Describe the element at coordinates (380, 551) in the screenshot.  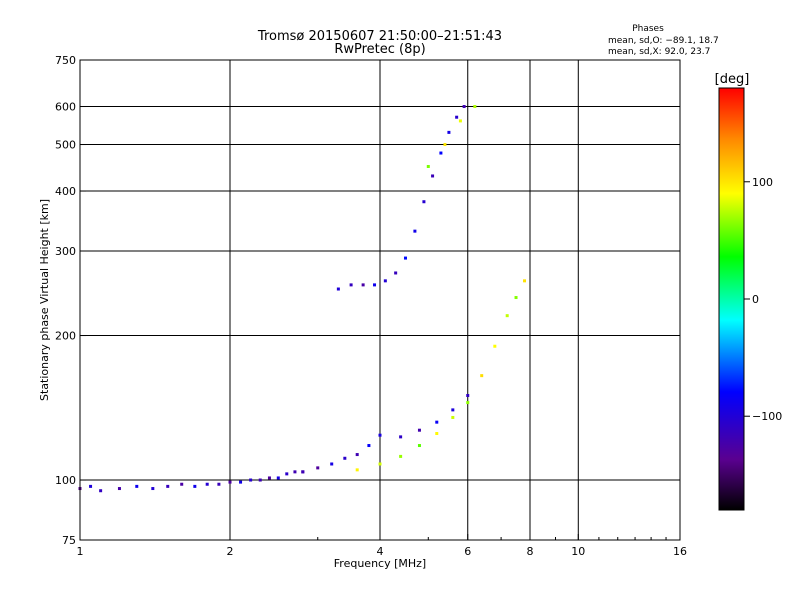
I see `x-tick-label: 4` at that location.